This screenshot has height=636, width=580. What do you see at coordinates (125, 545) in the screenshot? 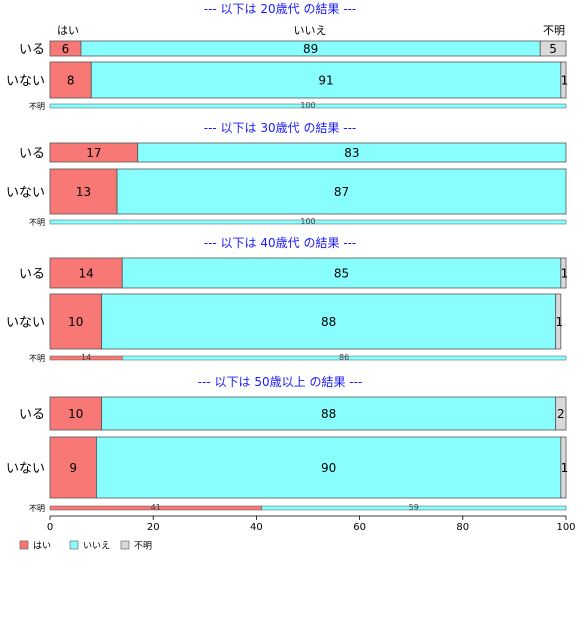
I see `legend-swatch-unknown` at bounding box center [125, 545].